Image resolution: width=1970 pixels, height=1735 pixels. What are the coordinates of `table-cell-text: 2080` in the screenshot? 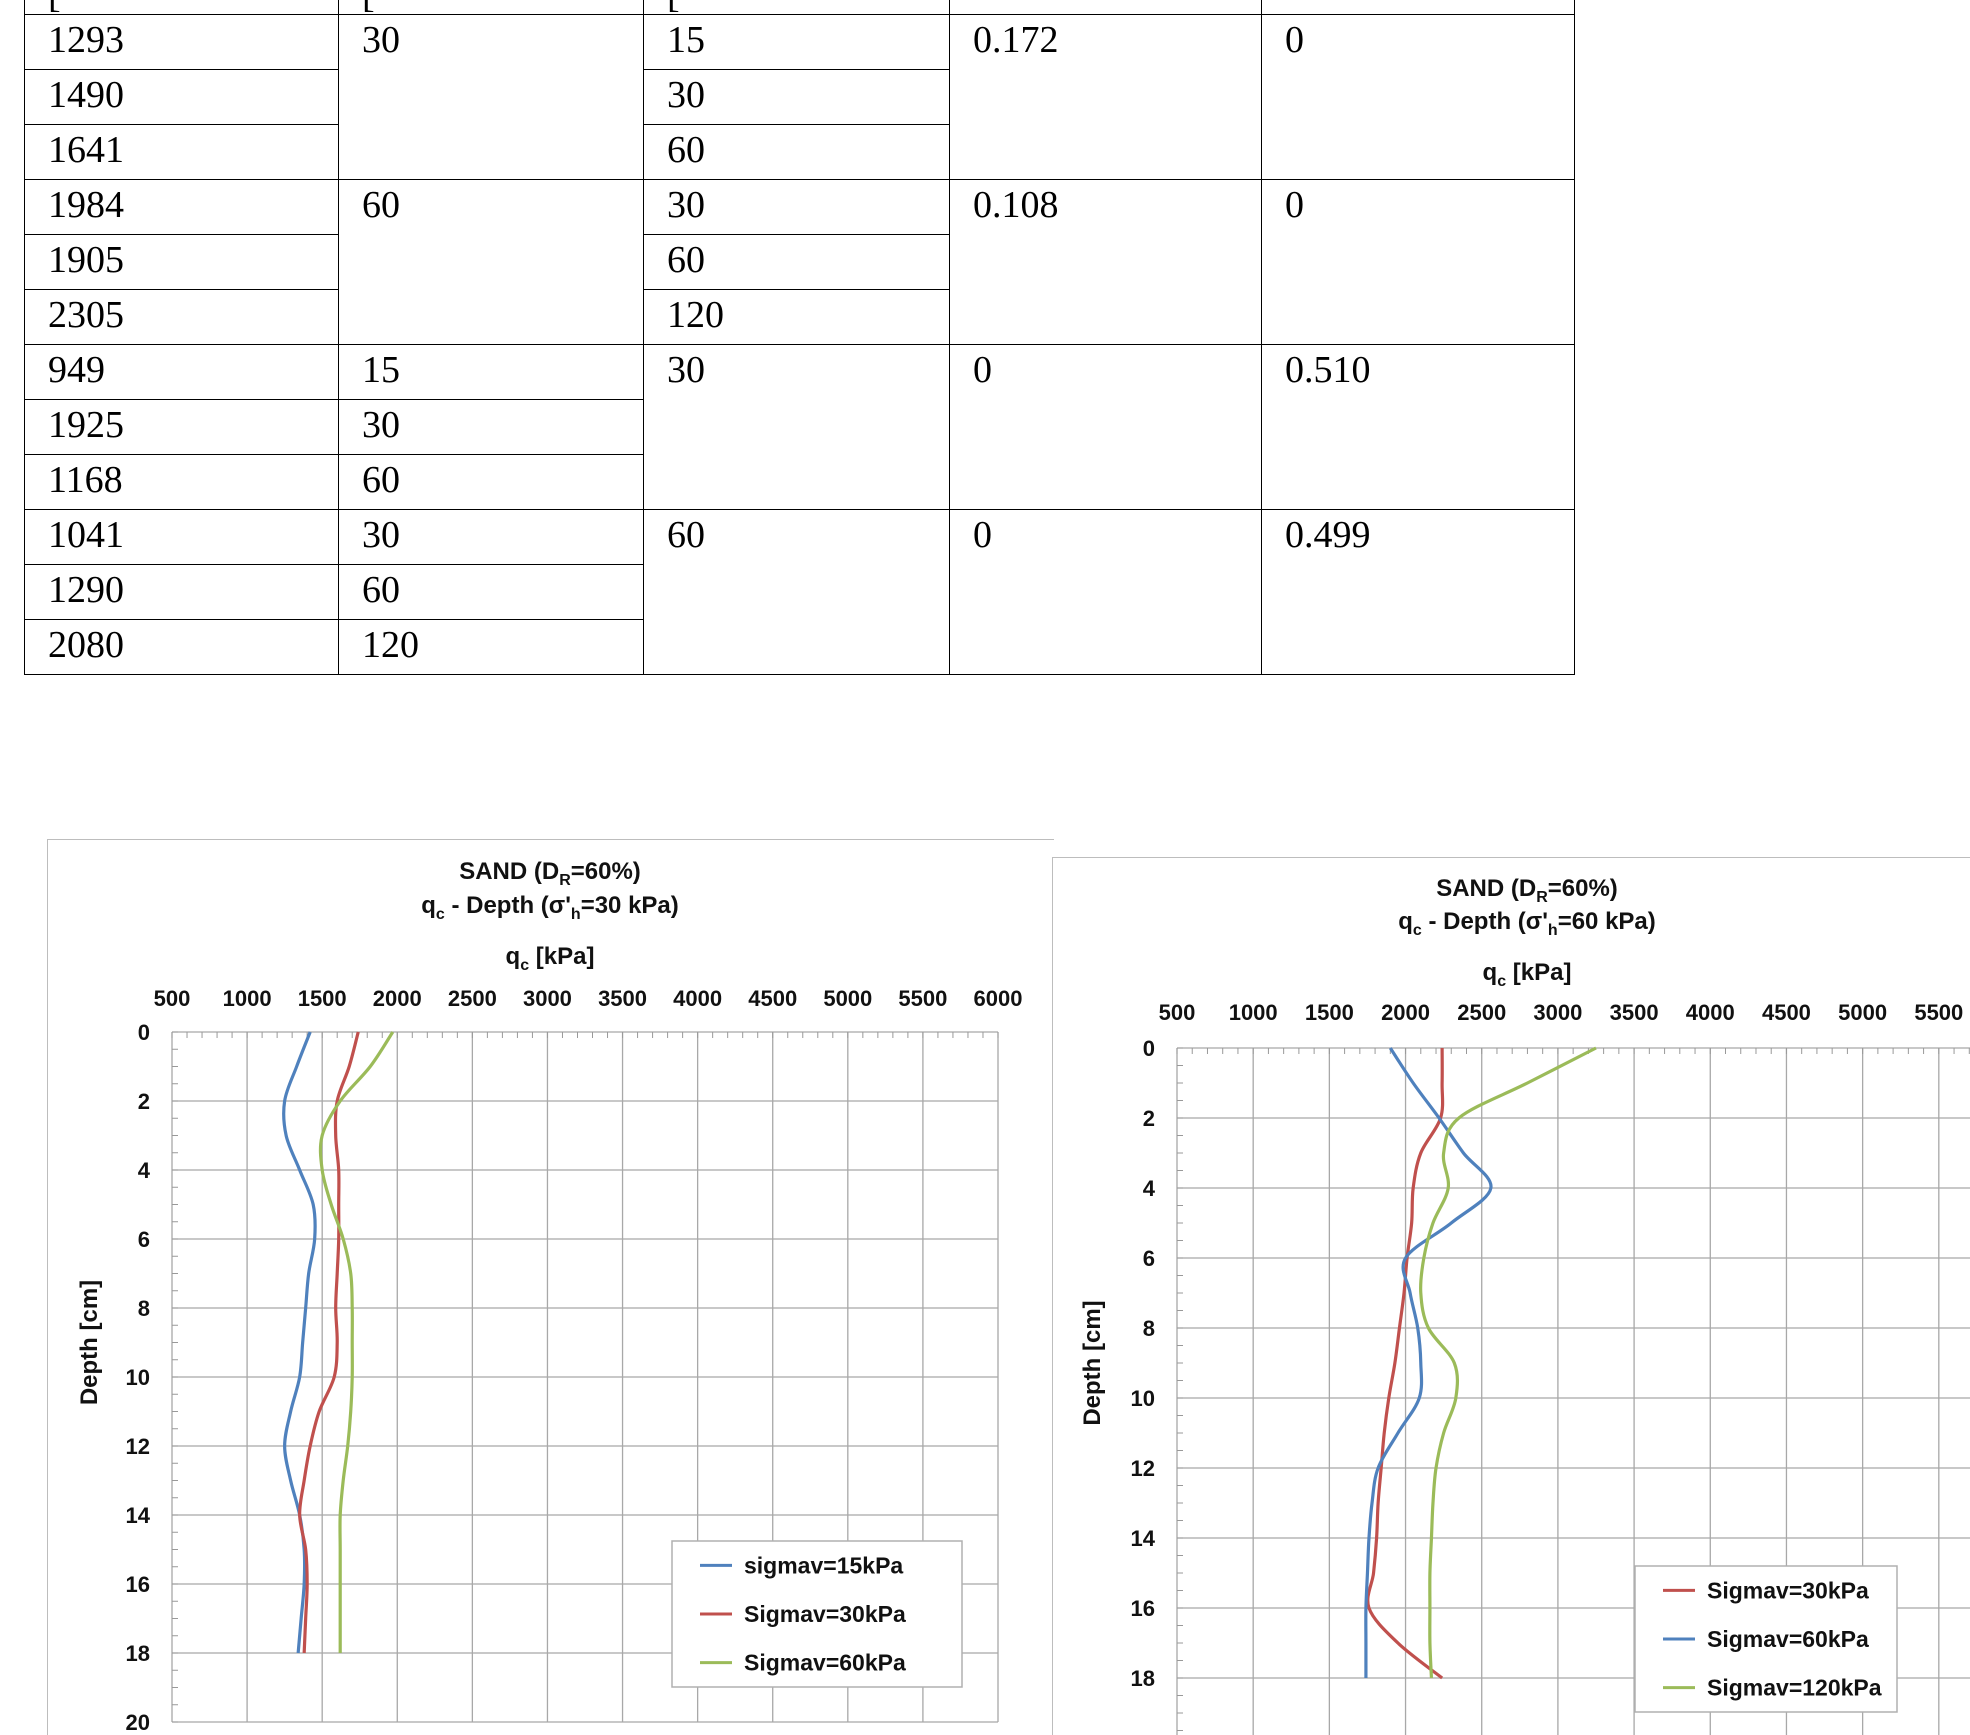 It's located at (86, 644).